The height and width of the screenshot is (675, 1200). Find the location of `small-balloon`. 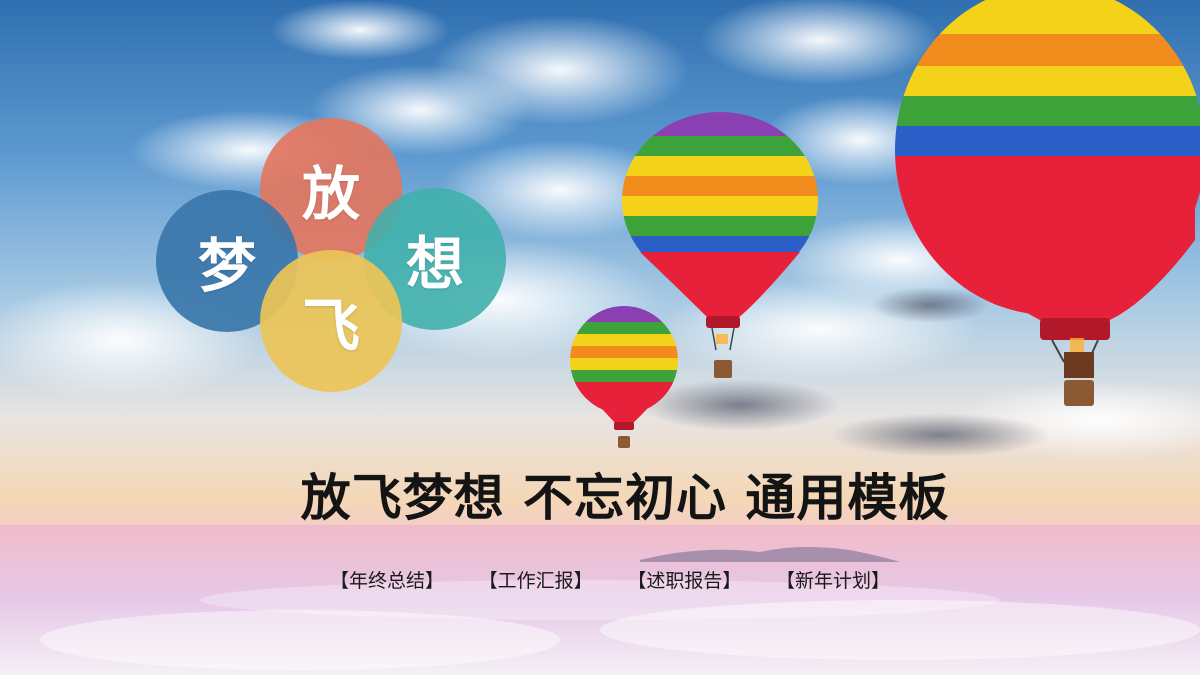

small-balloon is located at coordinates (624, 377).